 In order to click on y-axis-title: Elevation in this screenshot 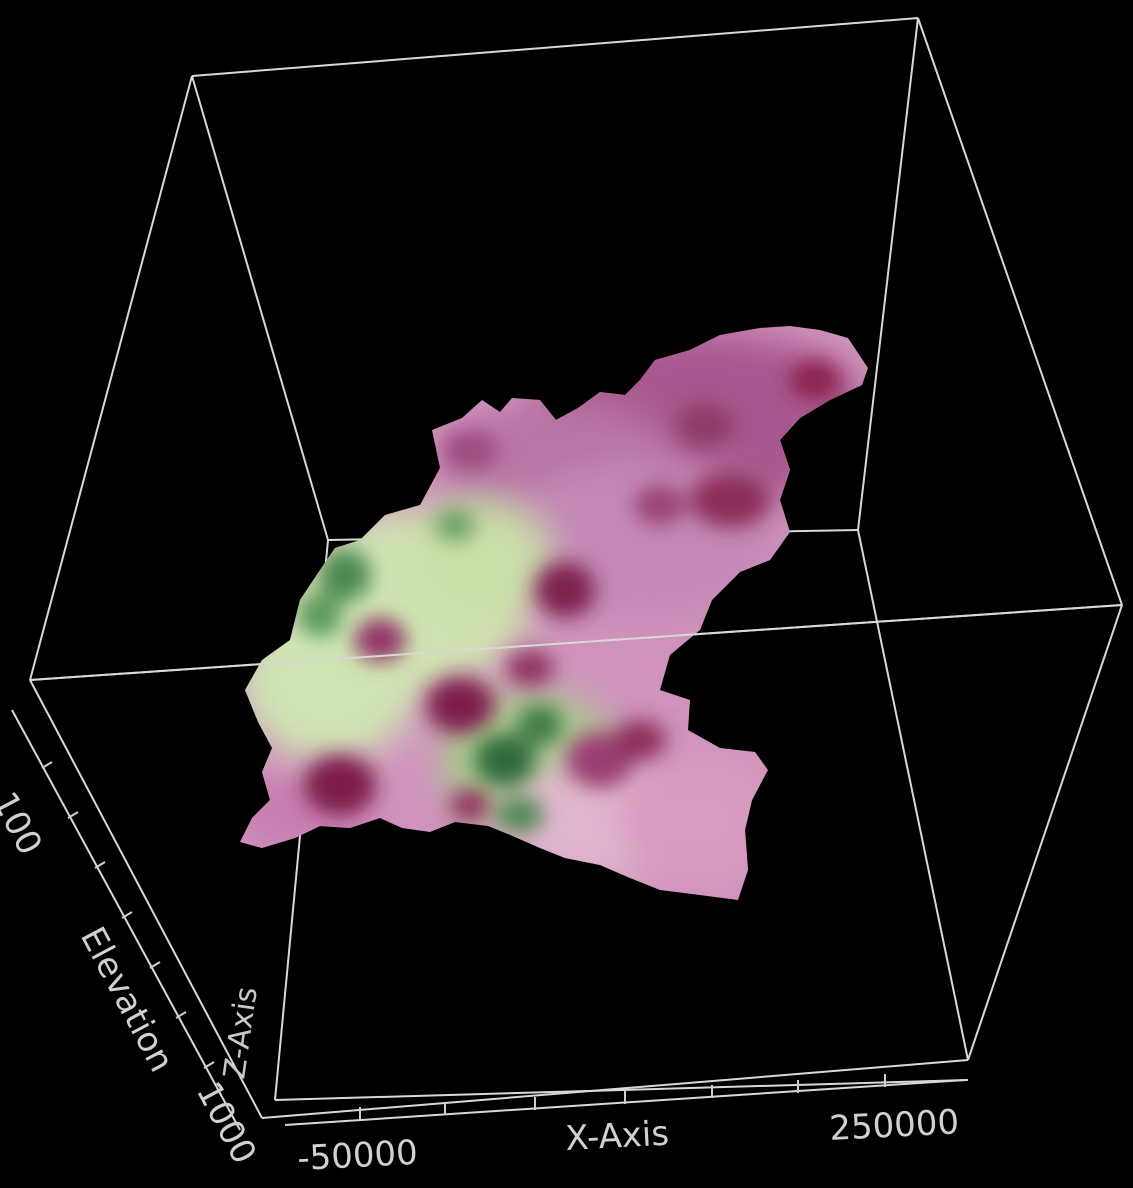, I will do `click(126, 999)`.